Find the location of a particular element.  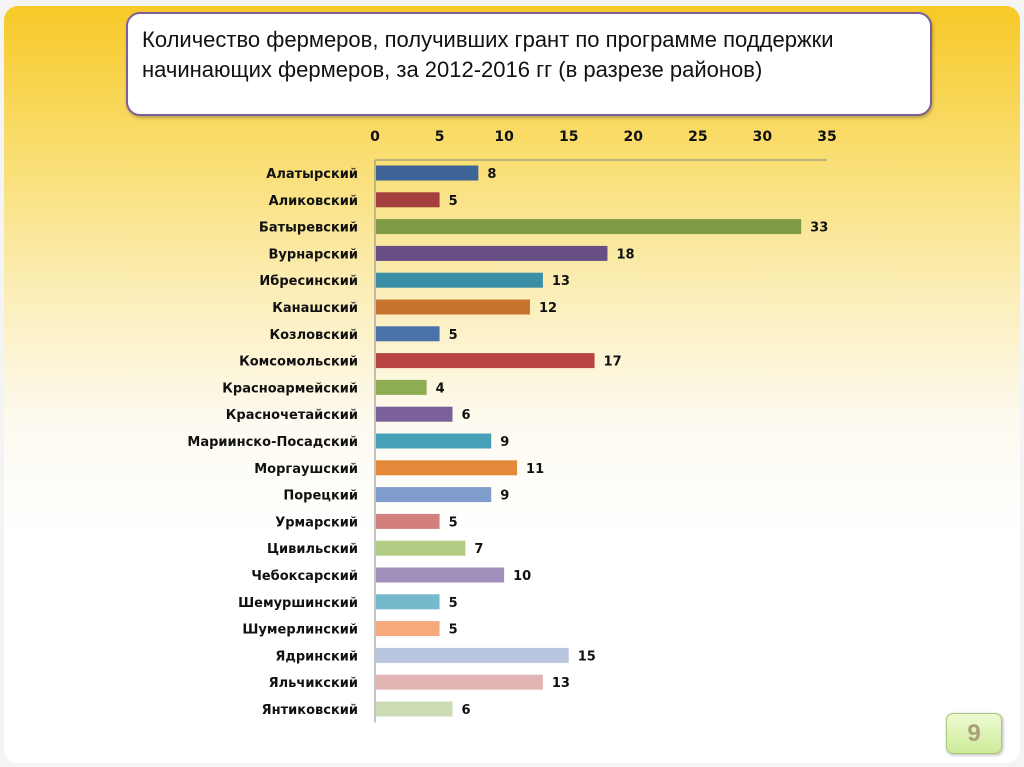

x-tick-label: 10 is located at coordinates (504, 137).